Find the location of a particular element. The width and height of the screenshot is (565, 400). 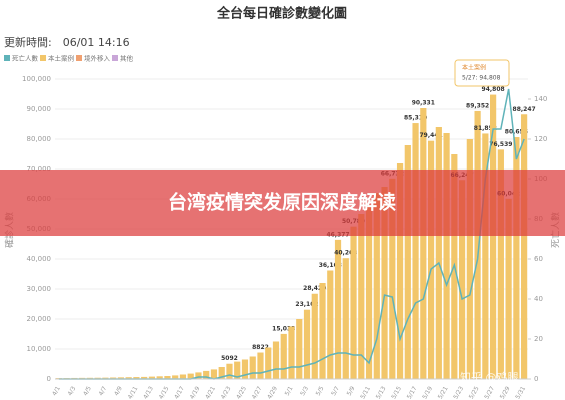

y2-tick-label: 0 is located at coordinates (536, 379).